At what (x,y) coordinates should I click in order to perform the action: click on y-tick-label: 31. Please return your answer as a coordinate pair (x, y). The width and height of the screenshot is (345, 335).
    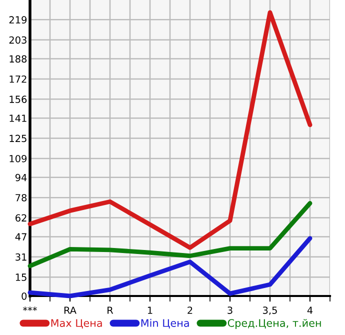
    Looking at the image, I should click on (21, 257).